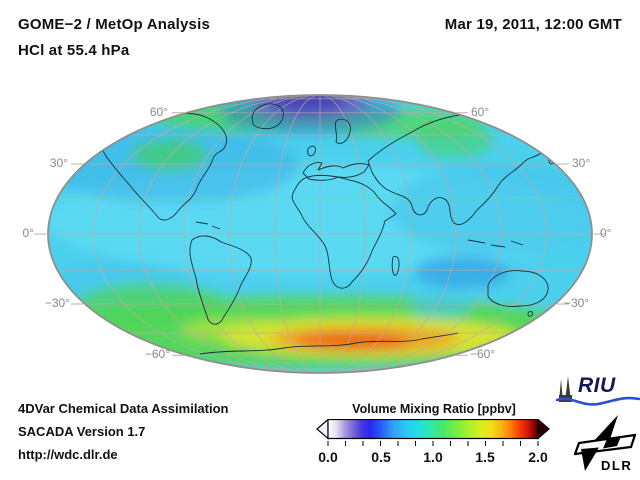  I want to click on colorbar-tick-15: 1.5, so click(485, 457).